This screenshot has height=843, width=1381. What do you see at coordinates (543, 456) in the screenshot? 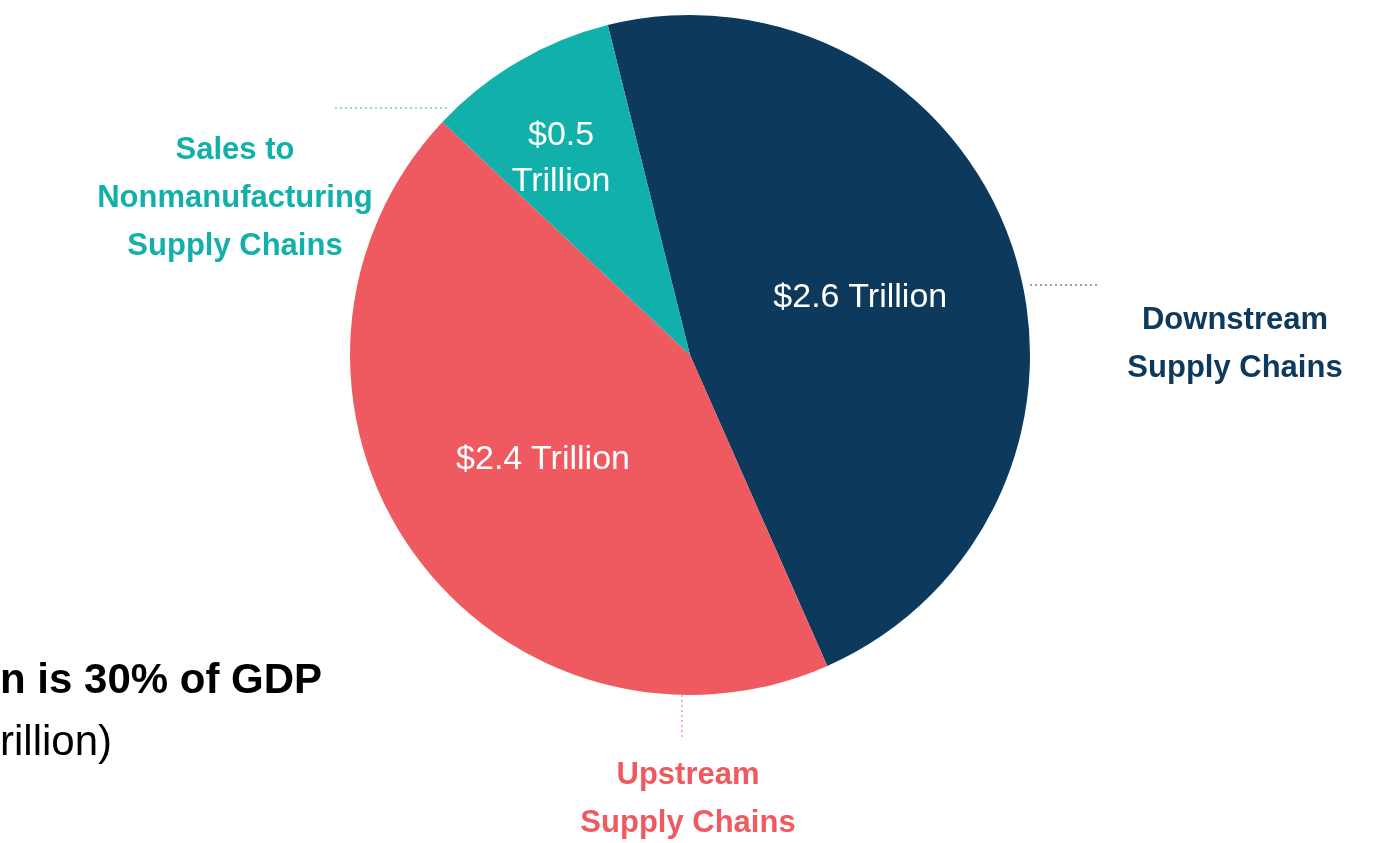
I see `data-label: $2.4 Trillion` at bounding box center [543, 456].